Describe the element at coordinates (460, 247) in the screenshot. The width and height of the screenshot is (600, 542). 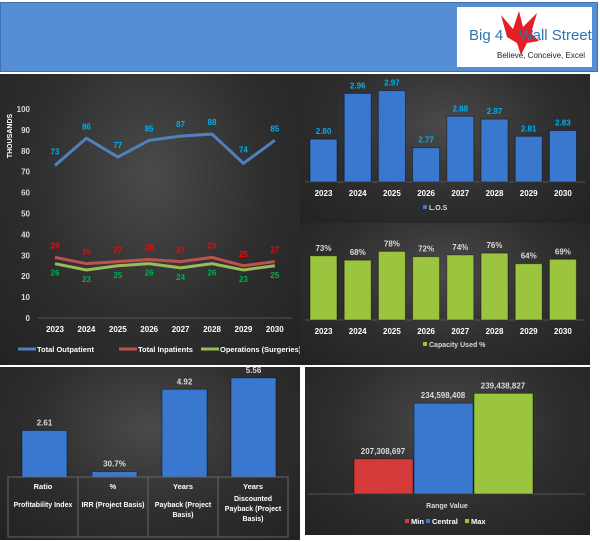
I see `data-label: 74%` at that location.